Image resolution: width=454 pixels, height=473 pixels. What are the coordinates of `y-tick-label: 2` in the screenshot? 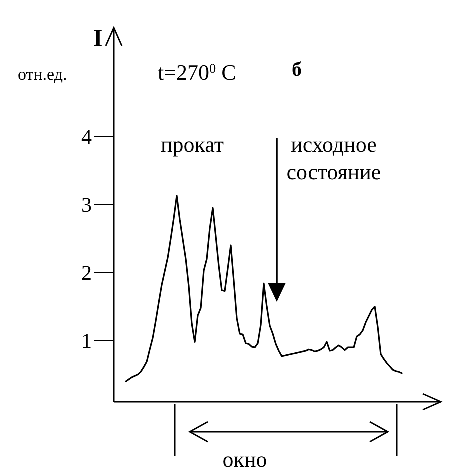 It's located at (87, 272).